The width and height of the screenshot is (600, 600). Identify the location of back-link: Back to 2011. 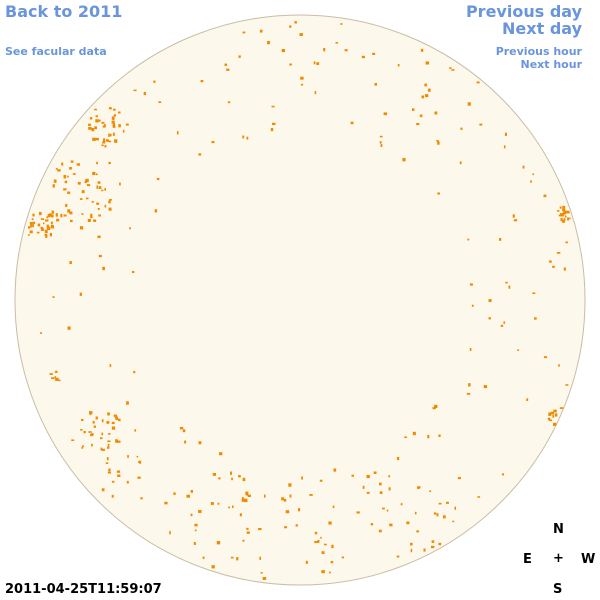
(64, 11).